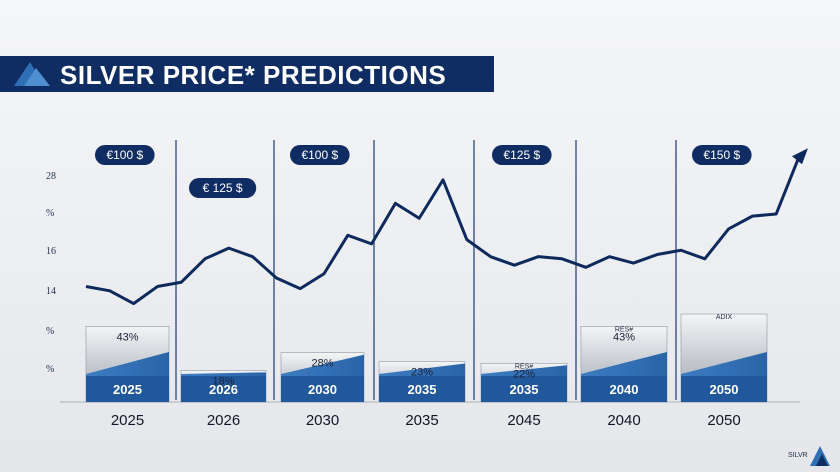  I want to click on price-badge-label: €125 $, so click(521, 155).